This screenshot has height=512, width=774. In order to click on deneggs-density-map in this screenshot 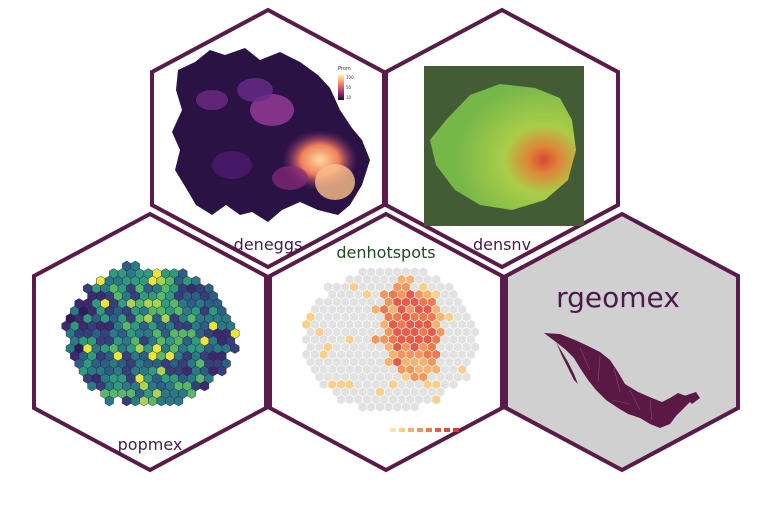, I will do `click(271, 135)`.